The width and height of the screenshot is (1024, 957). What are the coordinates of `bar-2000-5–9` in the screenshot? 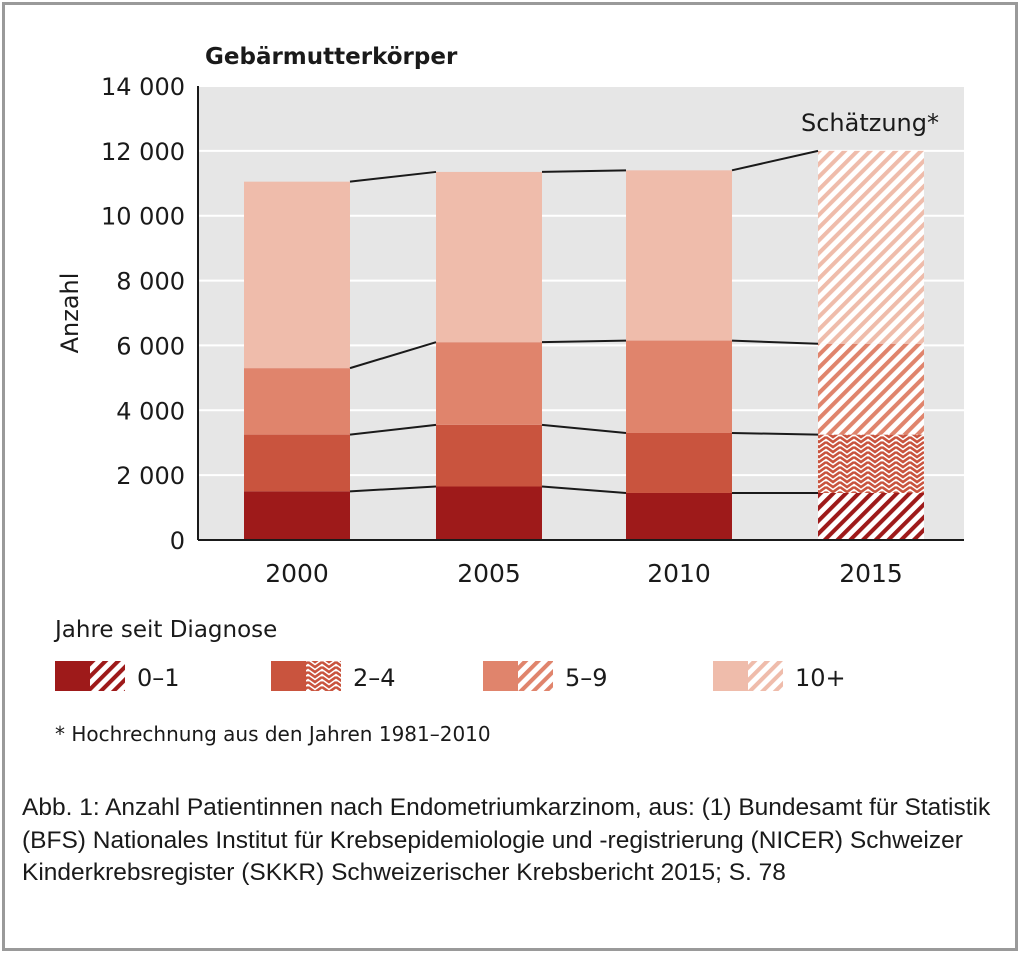 It's located at (297, 401).